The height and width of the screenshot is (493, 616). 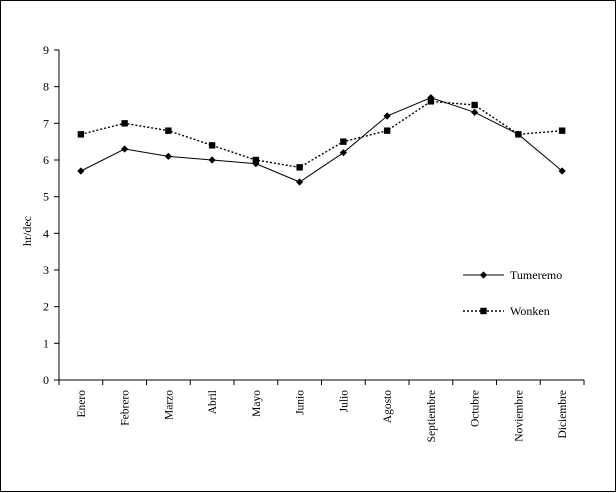 What do you see at coordinates (46, 307) in the screenshot?
I see `y-tick-label: 2` at bounding box center [46, 307].